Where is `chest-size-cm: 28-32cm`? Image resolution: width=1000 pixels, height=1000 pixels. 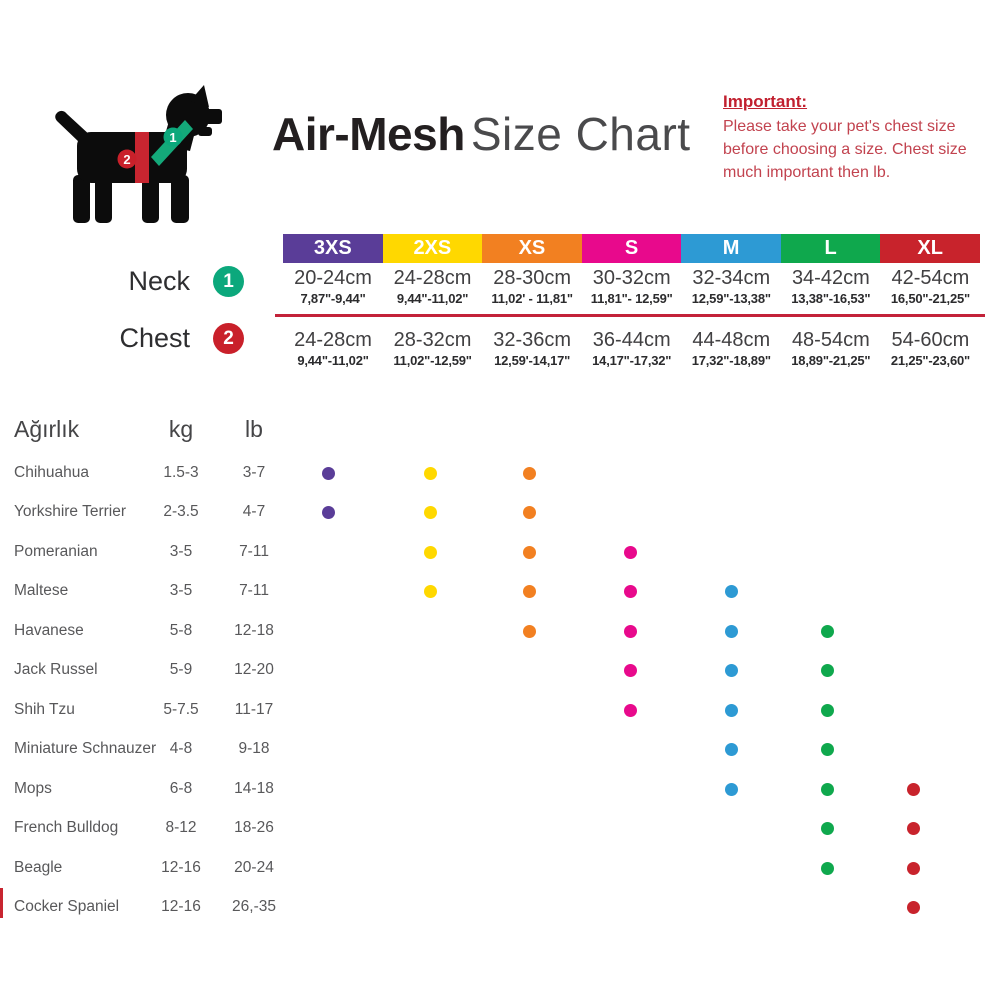
chest-size-cm: 28-32cm is located at coordinates (432, 340).